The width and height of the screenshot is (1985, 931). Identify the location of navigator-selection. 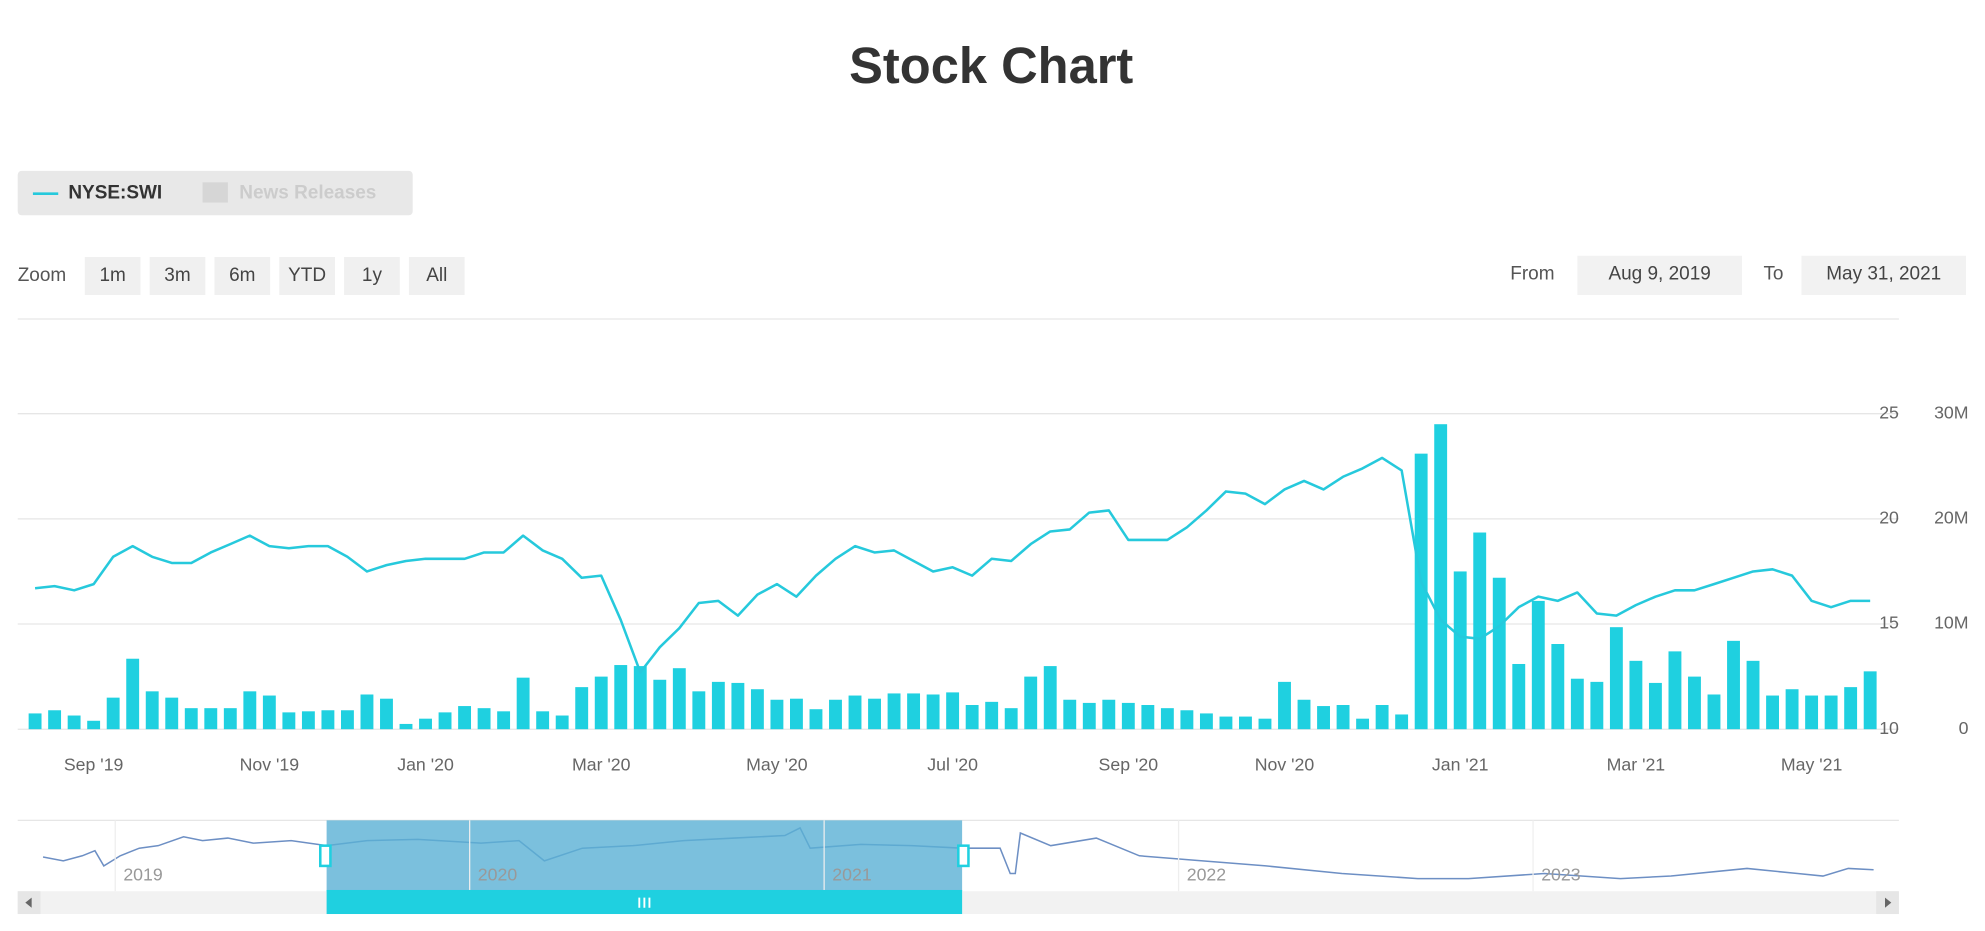
(644, 856).